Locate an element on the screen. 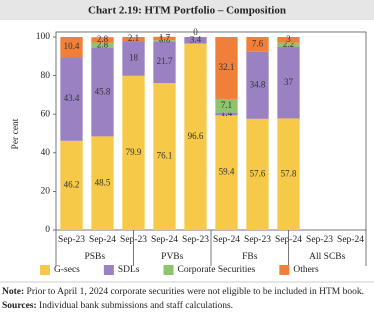 The width and height of the screenshot is (374, 332). data-label: 7.1 is located at coordinates (226, 105).